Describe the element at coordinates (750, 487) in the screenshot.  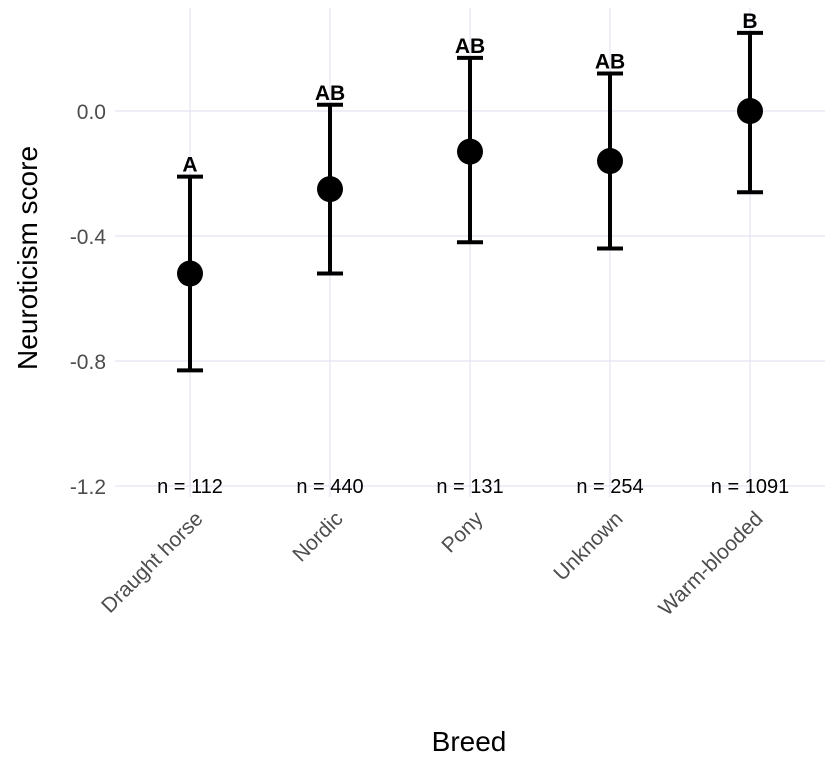
I see `sample-size-label: n = 1091` at that location.